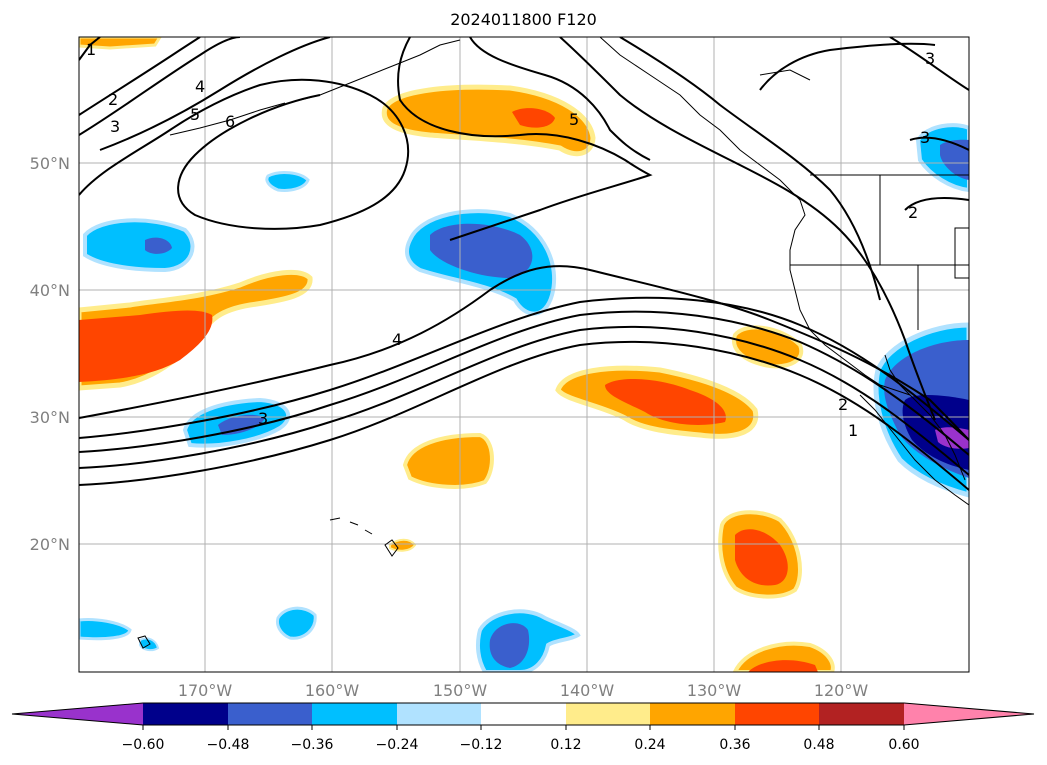 Image resolution: width=1047 pixels, height=765 pixels. I want to click on lon-label: 160°W, so click(332, 690).